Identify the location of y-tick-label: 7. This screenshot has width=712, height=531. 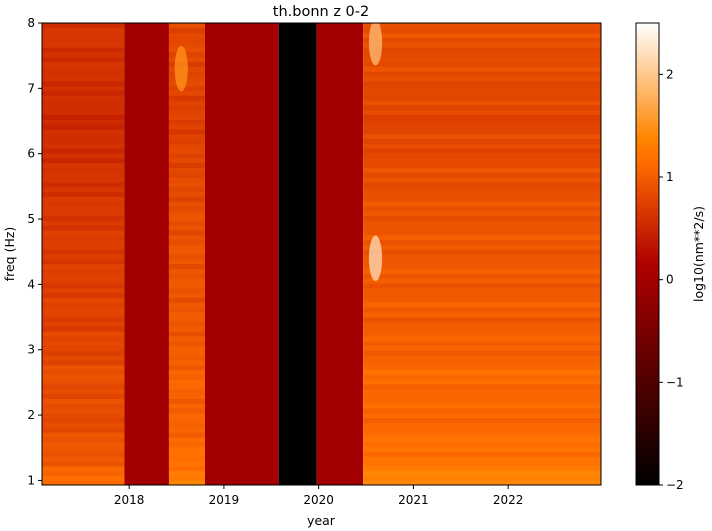
(31, 88).